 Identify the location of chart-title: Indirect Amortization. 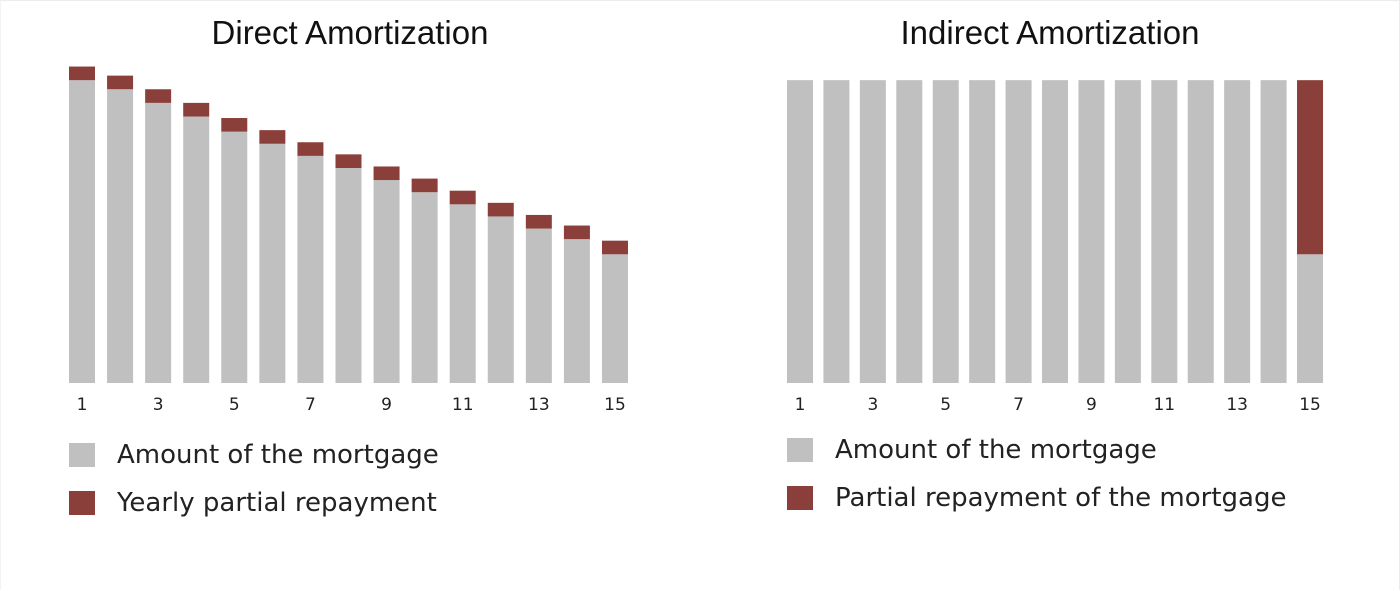
(1050, 32).